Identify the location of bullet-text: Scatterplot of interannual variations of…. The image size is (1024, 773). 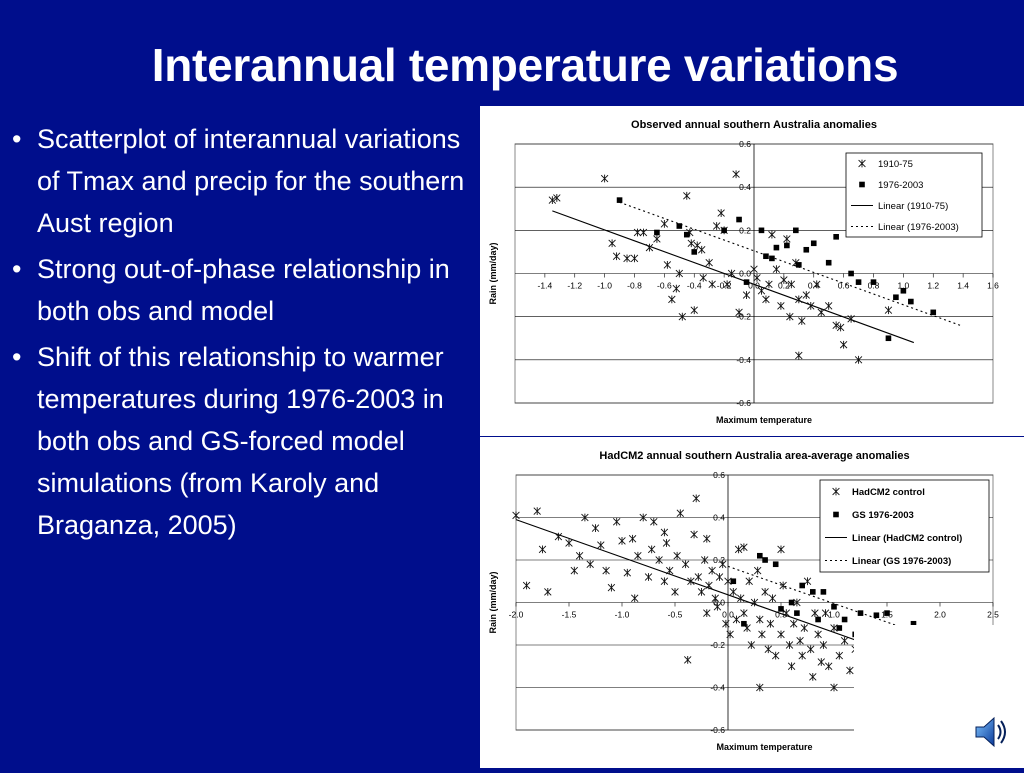
(251, 181).